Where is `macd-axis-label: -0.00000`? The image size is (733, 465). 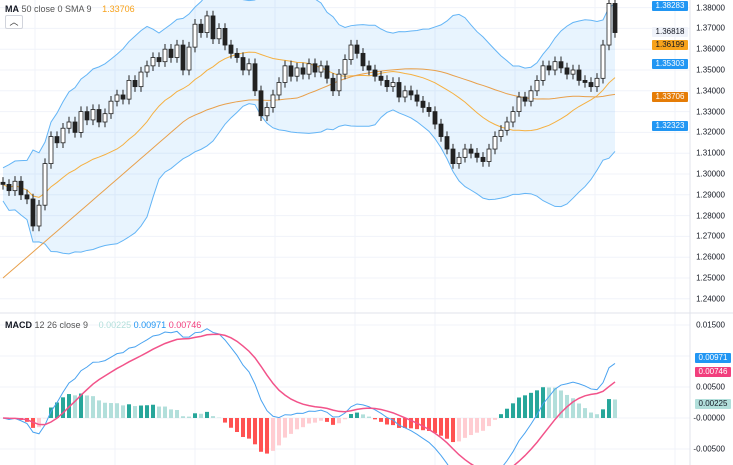 macd-axis-label: -0.00000 is located at coordinates (709, 418).